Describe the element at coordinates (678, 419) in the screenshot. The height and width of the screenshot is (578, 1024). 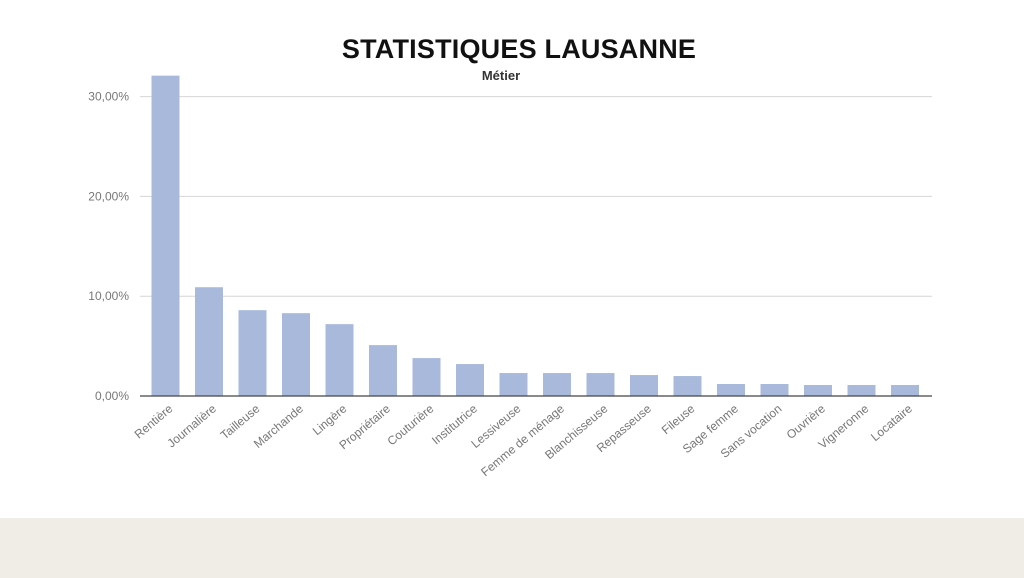
I see `x-tick-label: Fileuse` at that location.